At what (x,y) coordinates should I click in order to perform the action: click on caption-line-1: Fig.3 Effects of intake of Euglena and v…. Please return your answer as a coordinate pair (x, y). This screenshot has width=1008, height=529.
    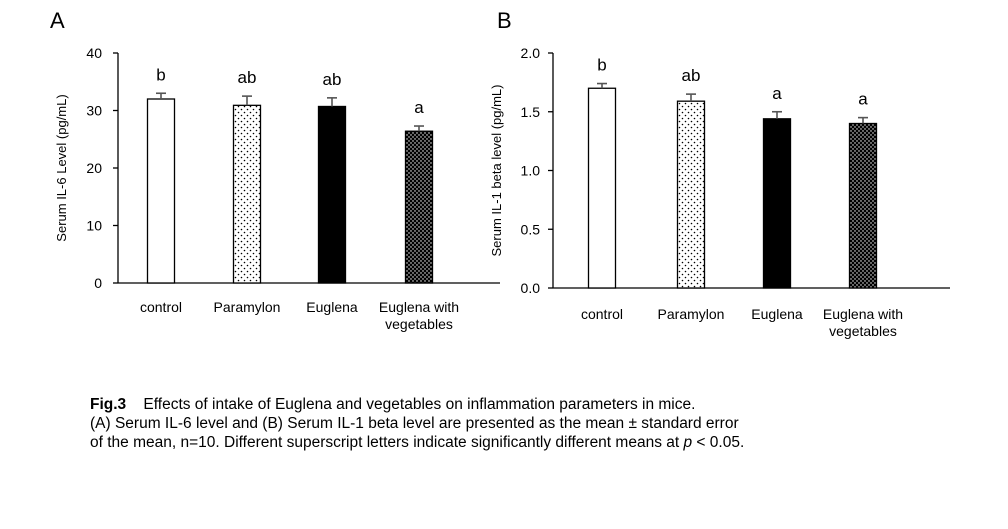
    Looking at the image, I should click on (530, 404).